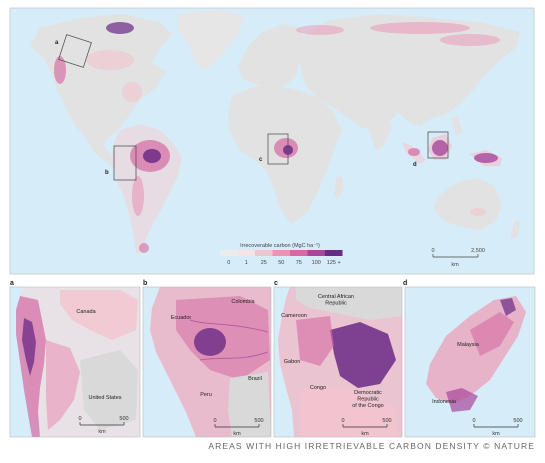 The height and width of the screenshot is (463, 545). Describe the element at coordinates (79, 419) in the screenshot. I see `panel-a-scale-start: 0` at that location.